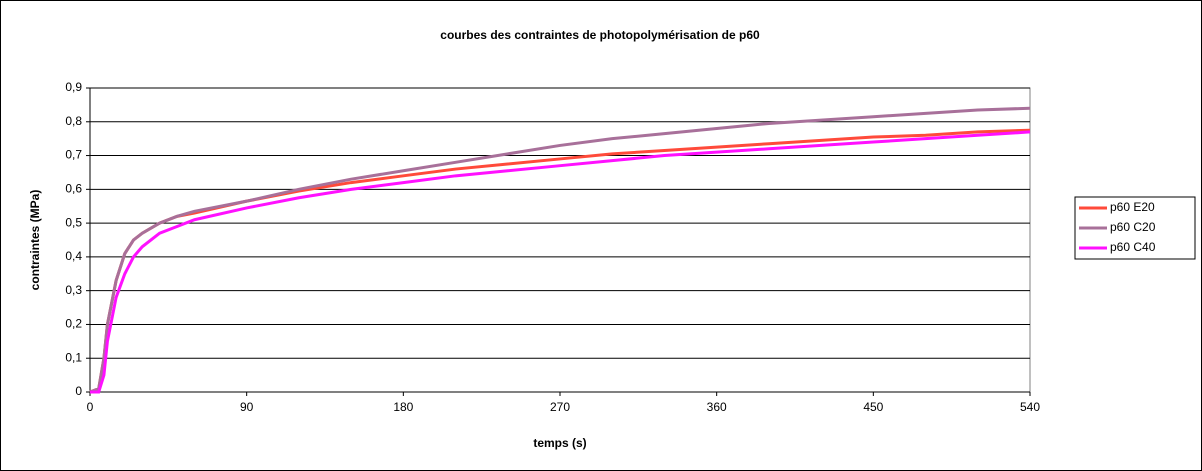 The image size is (1202, 471). What do you see at coordinates (73, 189) in the screenshot?
I see `y-tick-label: 0,6` at bounding box center [73, 189].